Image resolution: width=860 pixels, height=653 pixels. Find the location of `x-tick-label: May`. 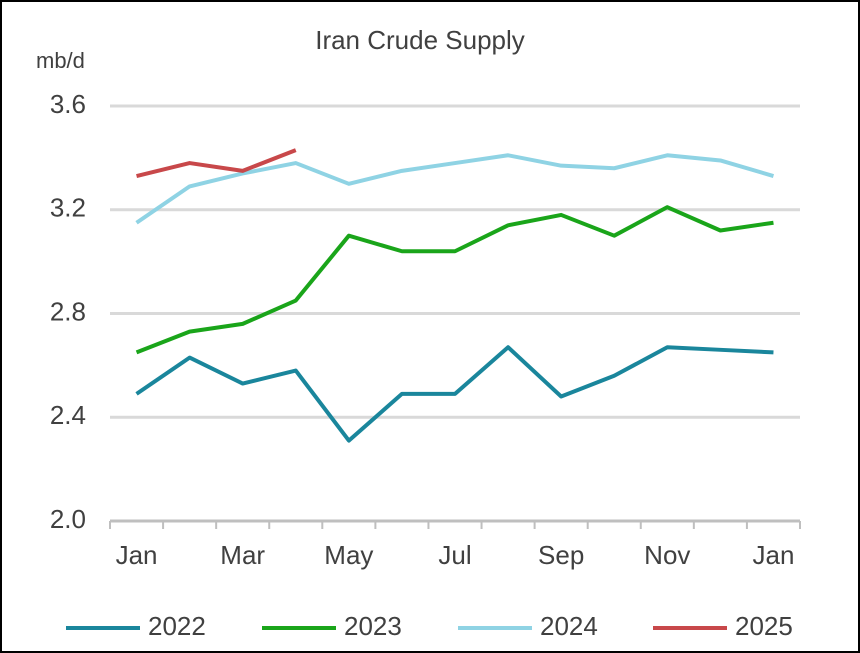

x-tick-label: May is located at coordinates (348, 555).